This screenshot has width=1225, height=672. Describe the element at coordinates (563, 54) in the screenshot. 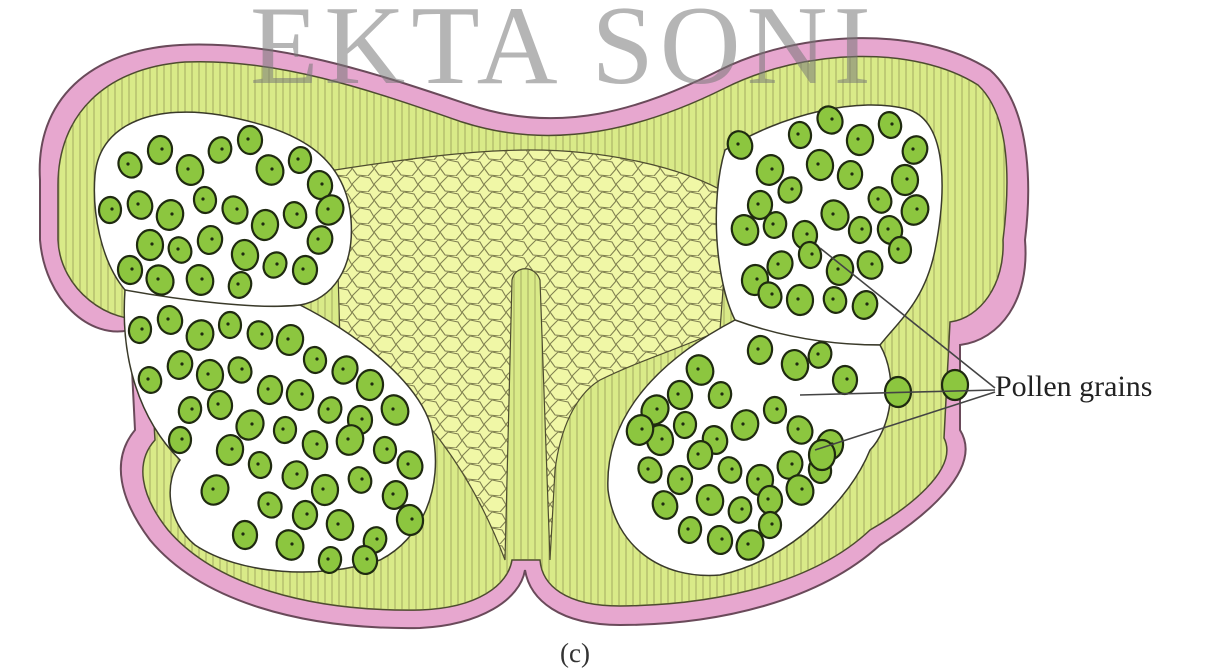

I see `watermark-text: EKTA SONI` at that location.